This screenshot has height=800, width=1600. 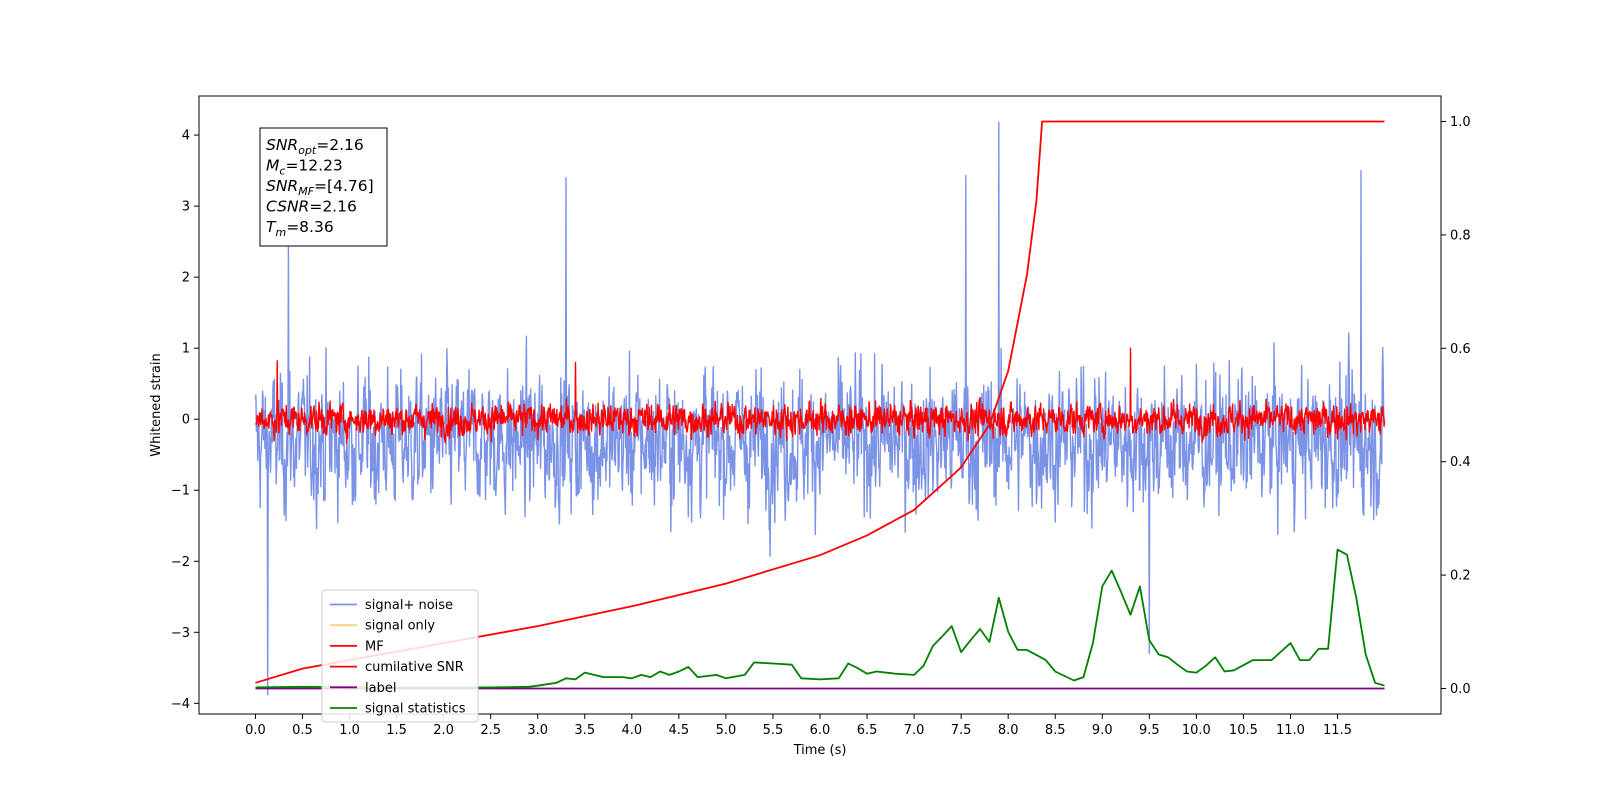 What do you see at coordinates (443, 730) in the screenshot?
I see `x-tick-label: 2.0` at bounding box center [443, 730].